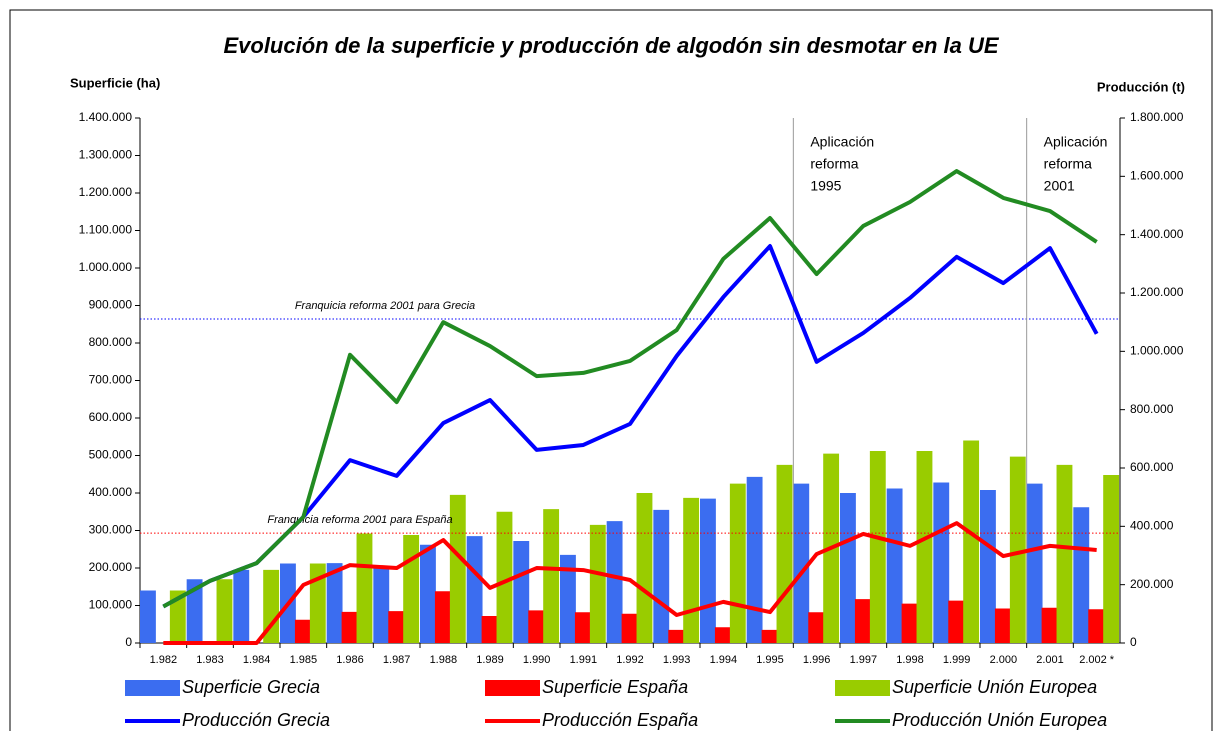 The height and width of the screenshot is (731, 1223). What do you see at coordinates (111, 342) in the screenshot?
I see `y-tick-label: 800.000` at bounding box center [111, 342].